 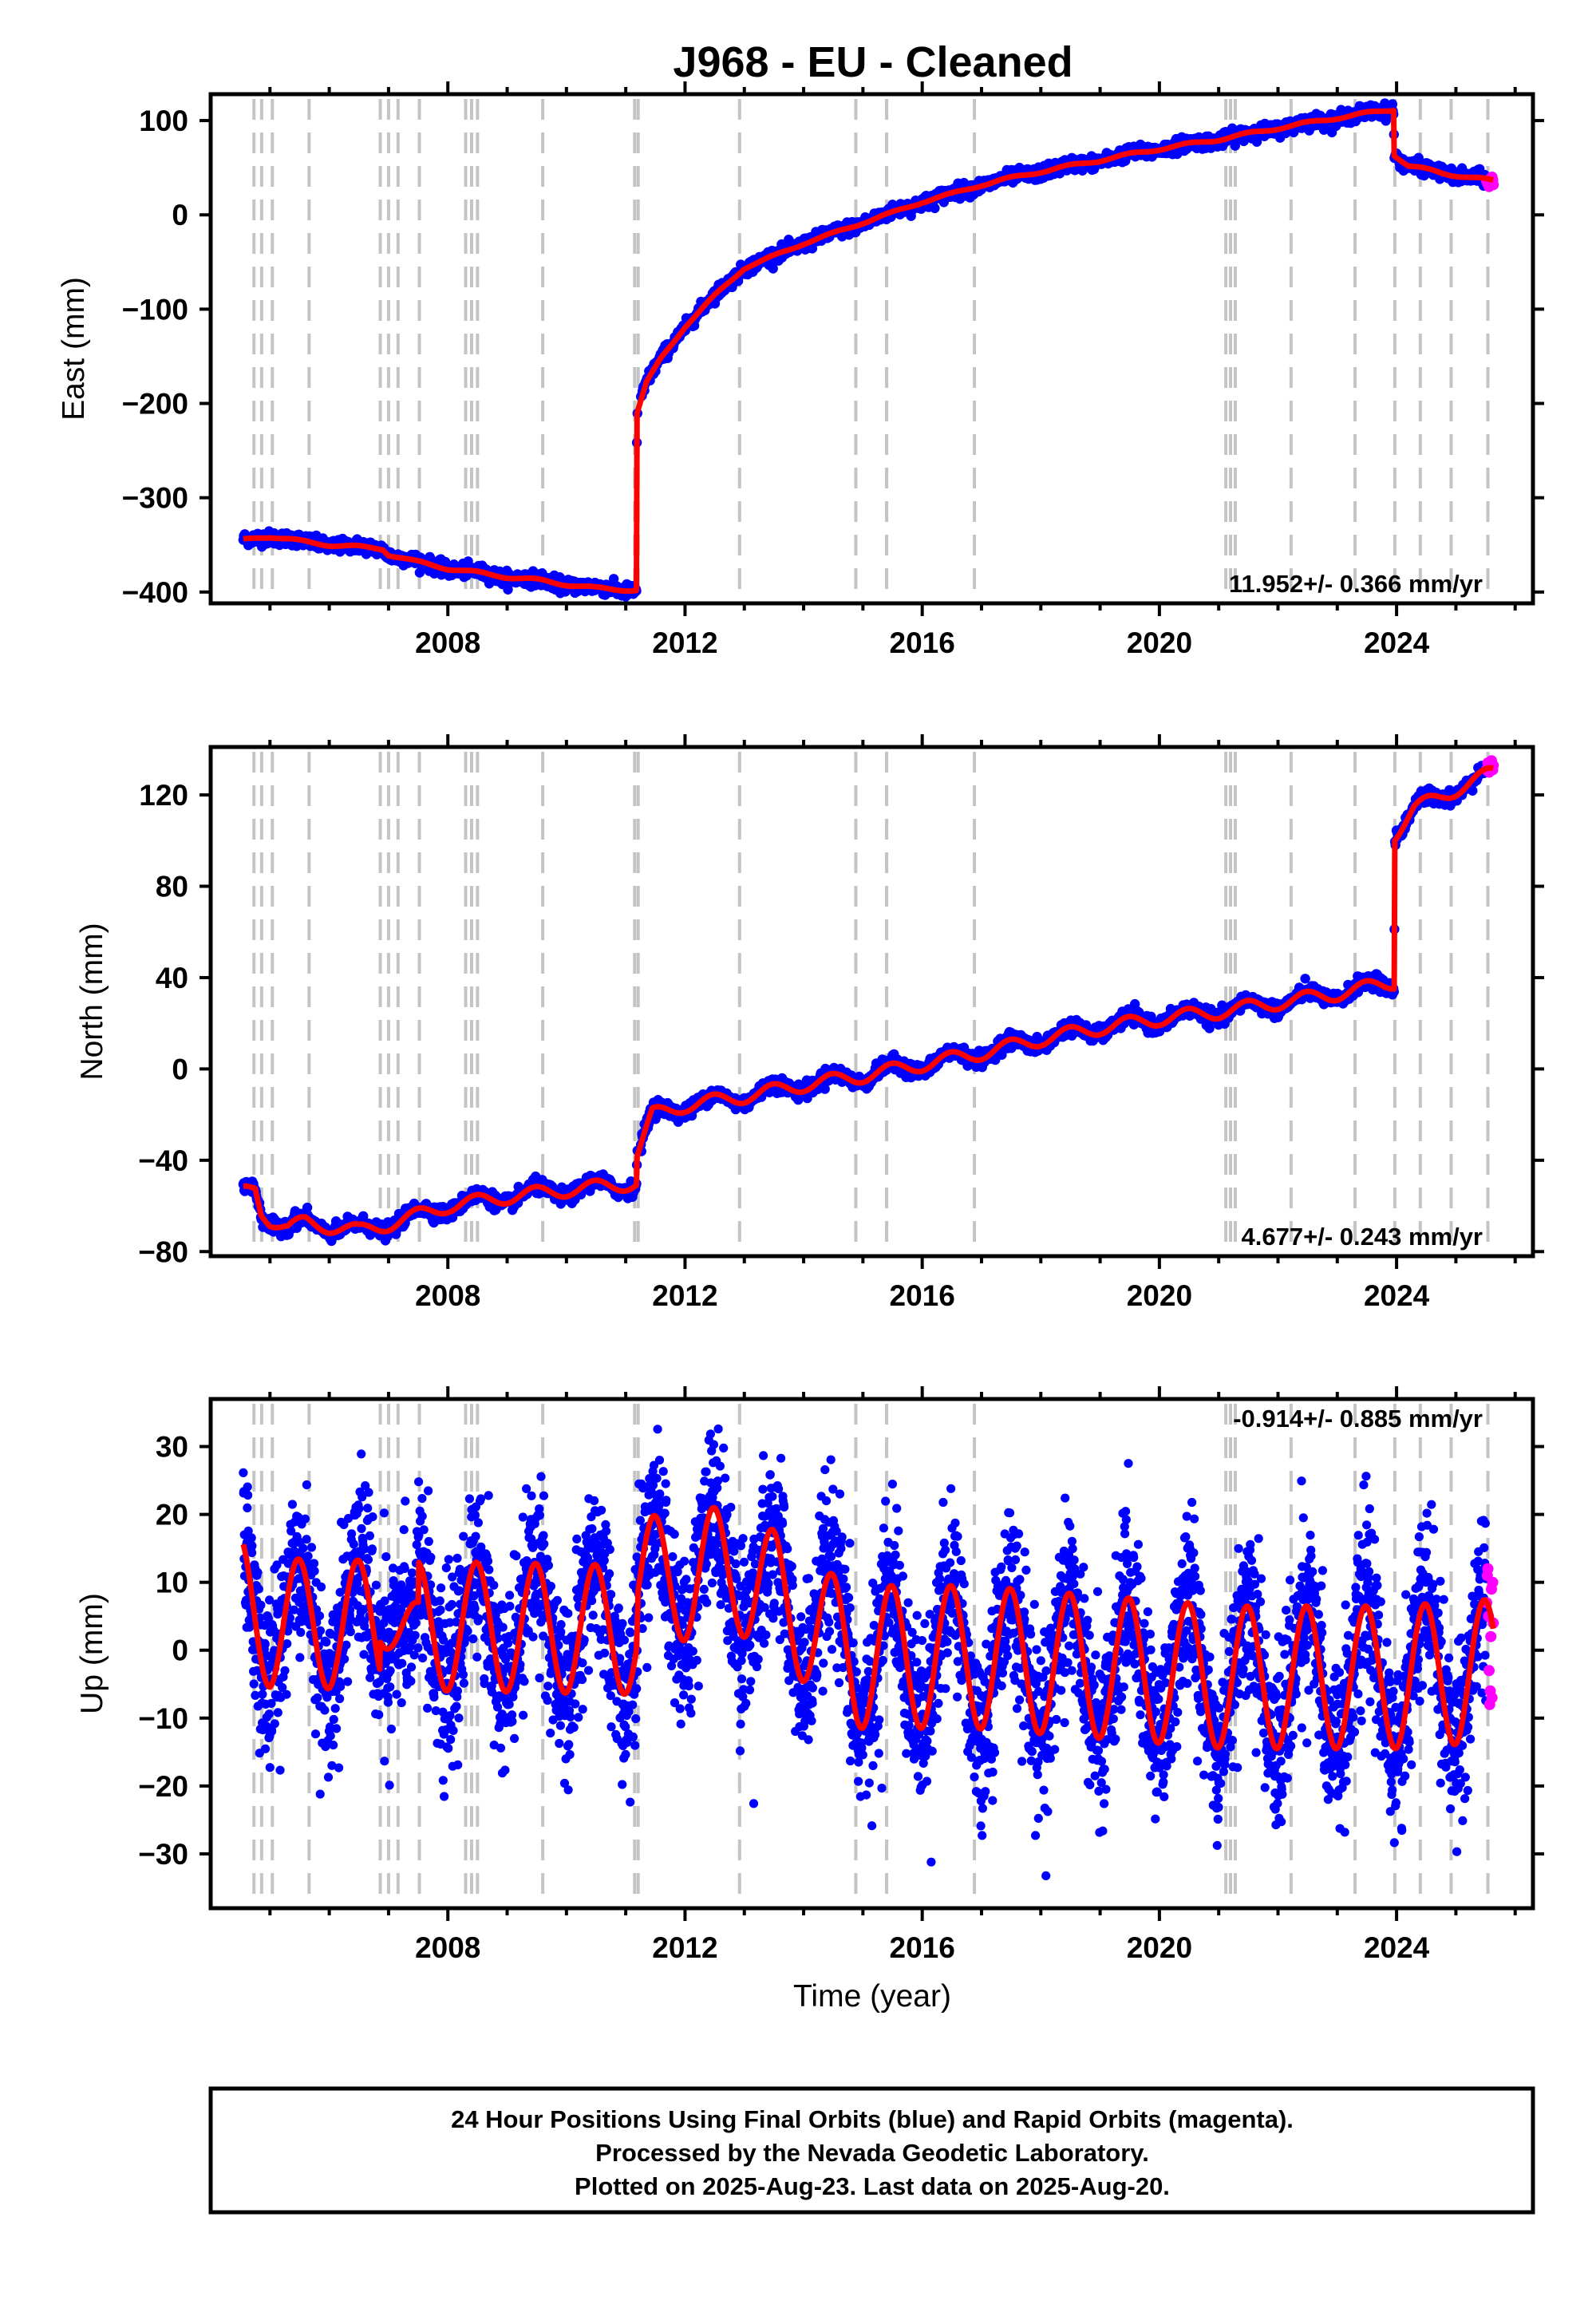 I want to click on chart-title: J968 - EU - Cleaned, so click(x=873, y=62).